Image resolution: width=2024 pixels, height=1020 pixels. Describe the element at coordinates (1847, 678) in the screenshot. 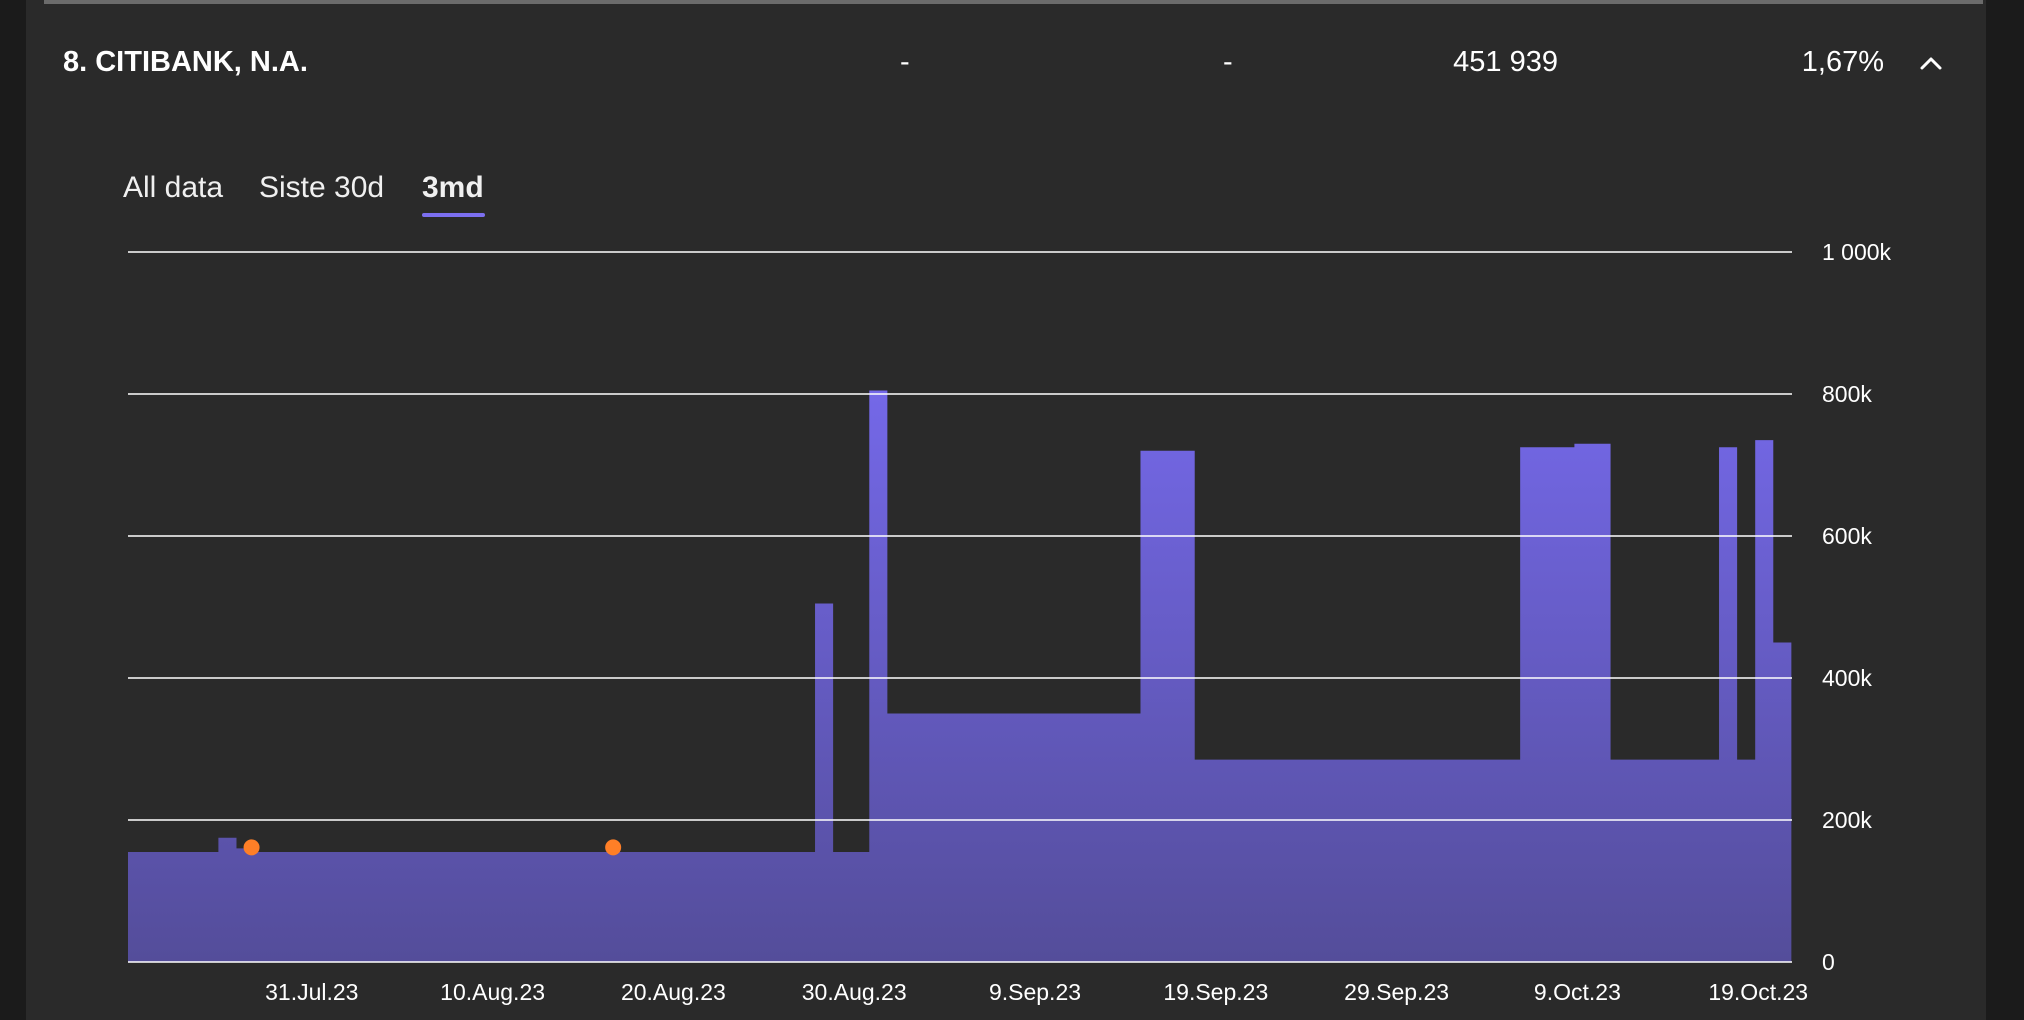

I see `y-tick-label: 400k` at that location.